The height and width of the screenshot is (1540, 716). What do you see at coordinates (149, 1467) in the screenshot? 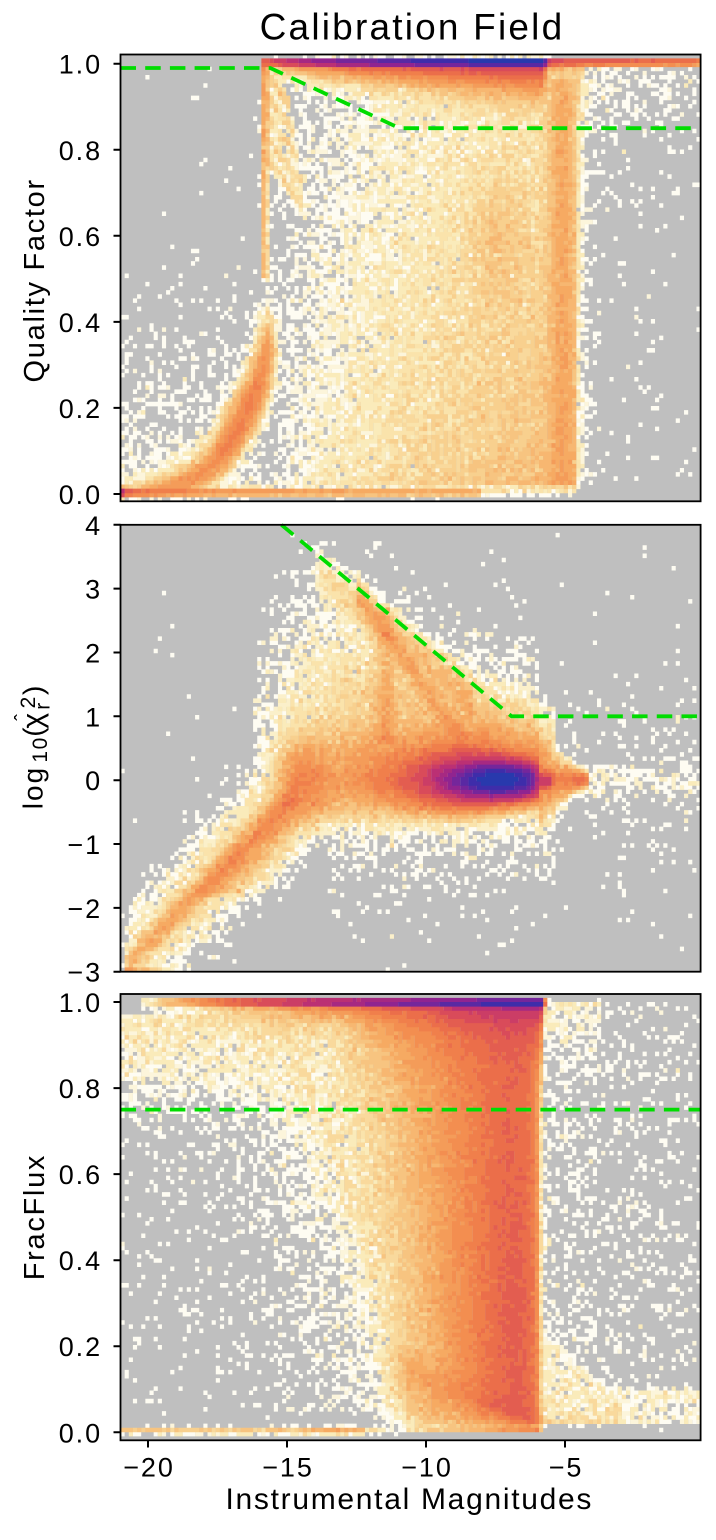
I see `svg-text: −20` at bounding box center [149, 1467].